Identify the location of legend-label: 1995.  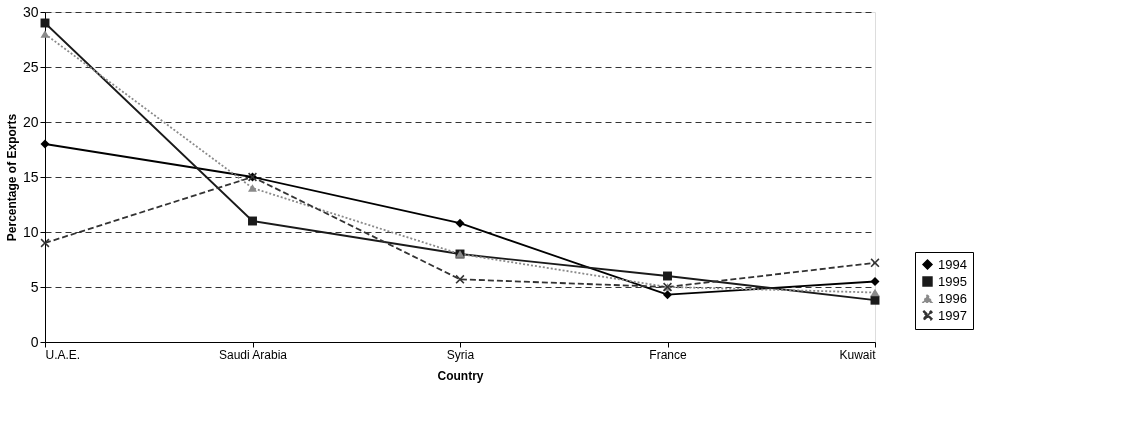
(952, 281).